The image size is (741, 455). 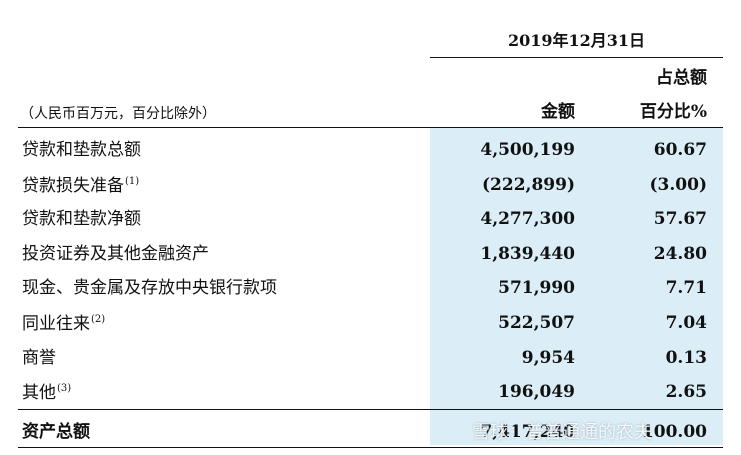 I want to click on footnote-marker: (1), so click(x=132, y=181).